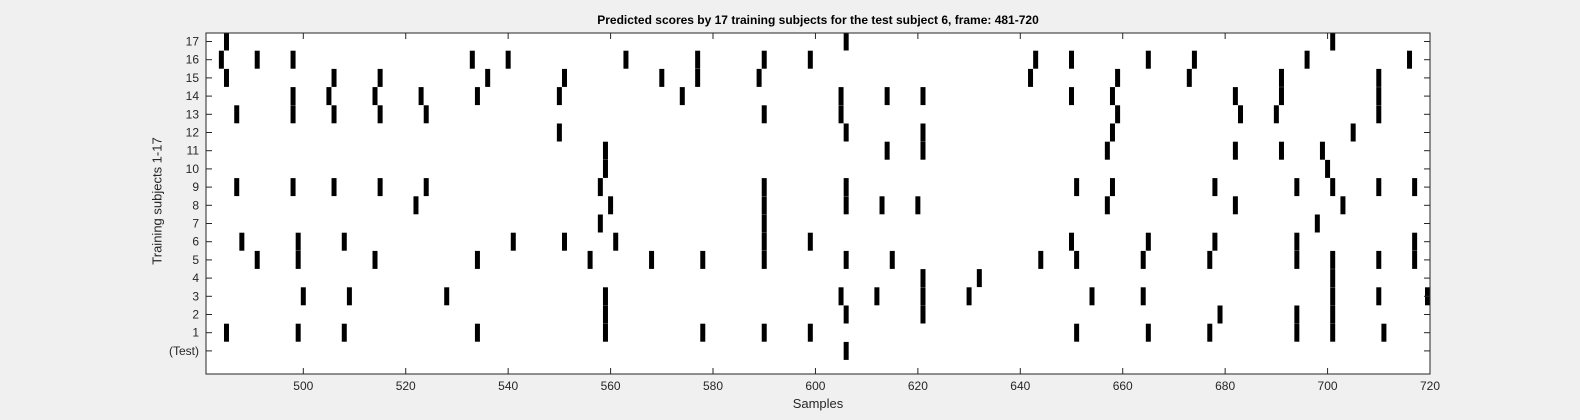 Image resolution: width=1580 pixels, height=420 pixels. I want to click on y-tick-label: 11, so click(193, 151).